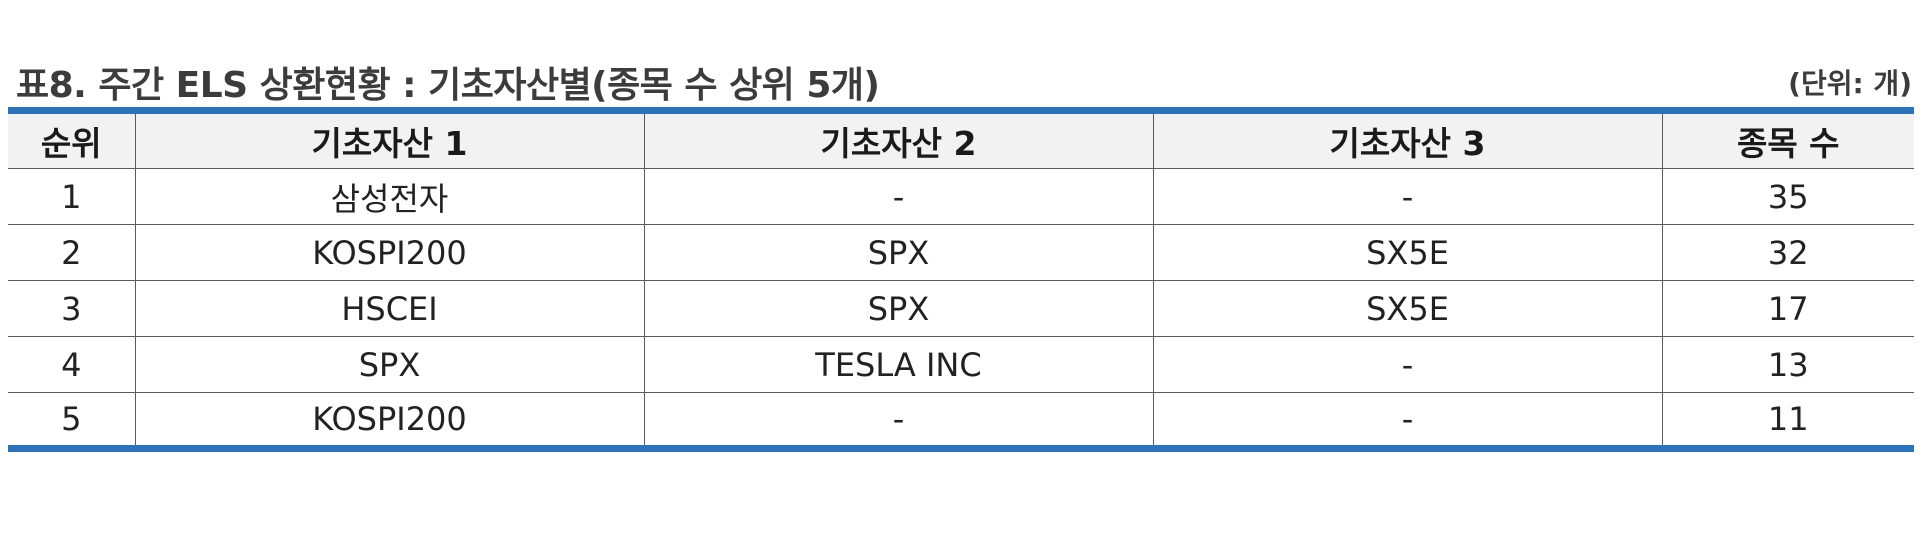 The height and width of the screenshot is (552, 1922). I want to click on header-underlying-3: 기초자산 3, so click(1407, 139).